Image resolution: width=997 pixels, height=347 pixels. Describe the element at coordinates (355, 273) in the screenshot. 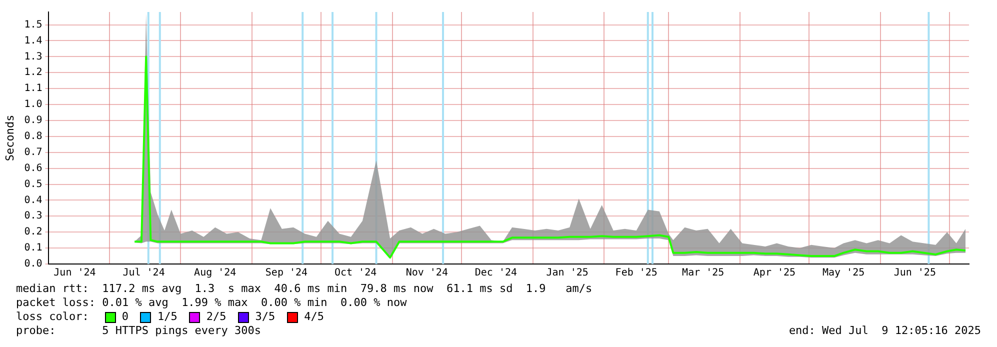

I see `x-tick-label: Oct '24` at that location.